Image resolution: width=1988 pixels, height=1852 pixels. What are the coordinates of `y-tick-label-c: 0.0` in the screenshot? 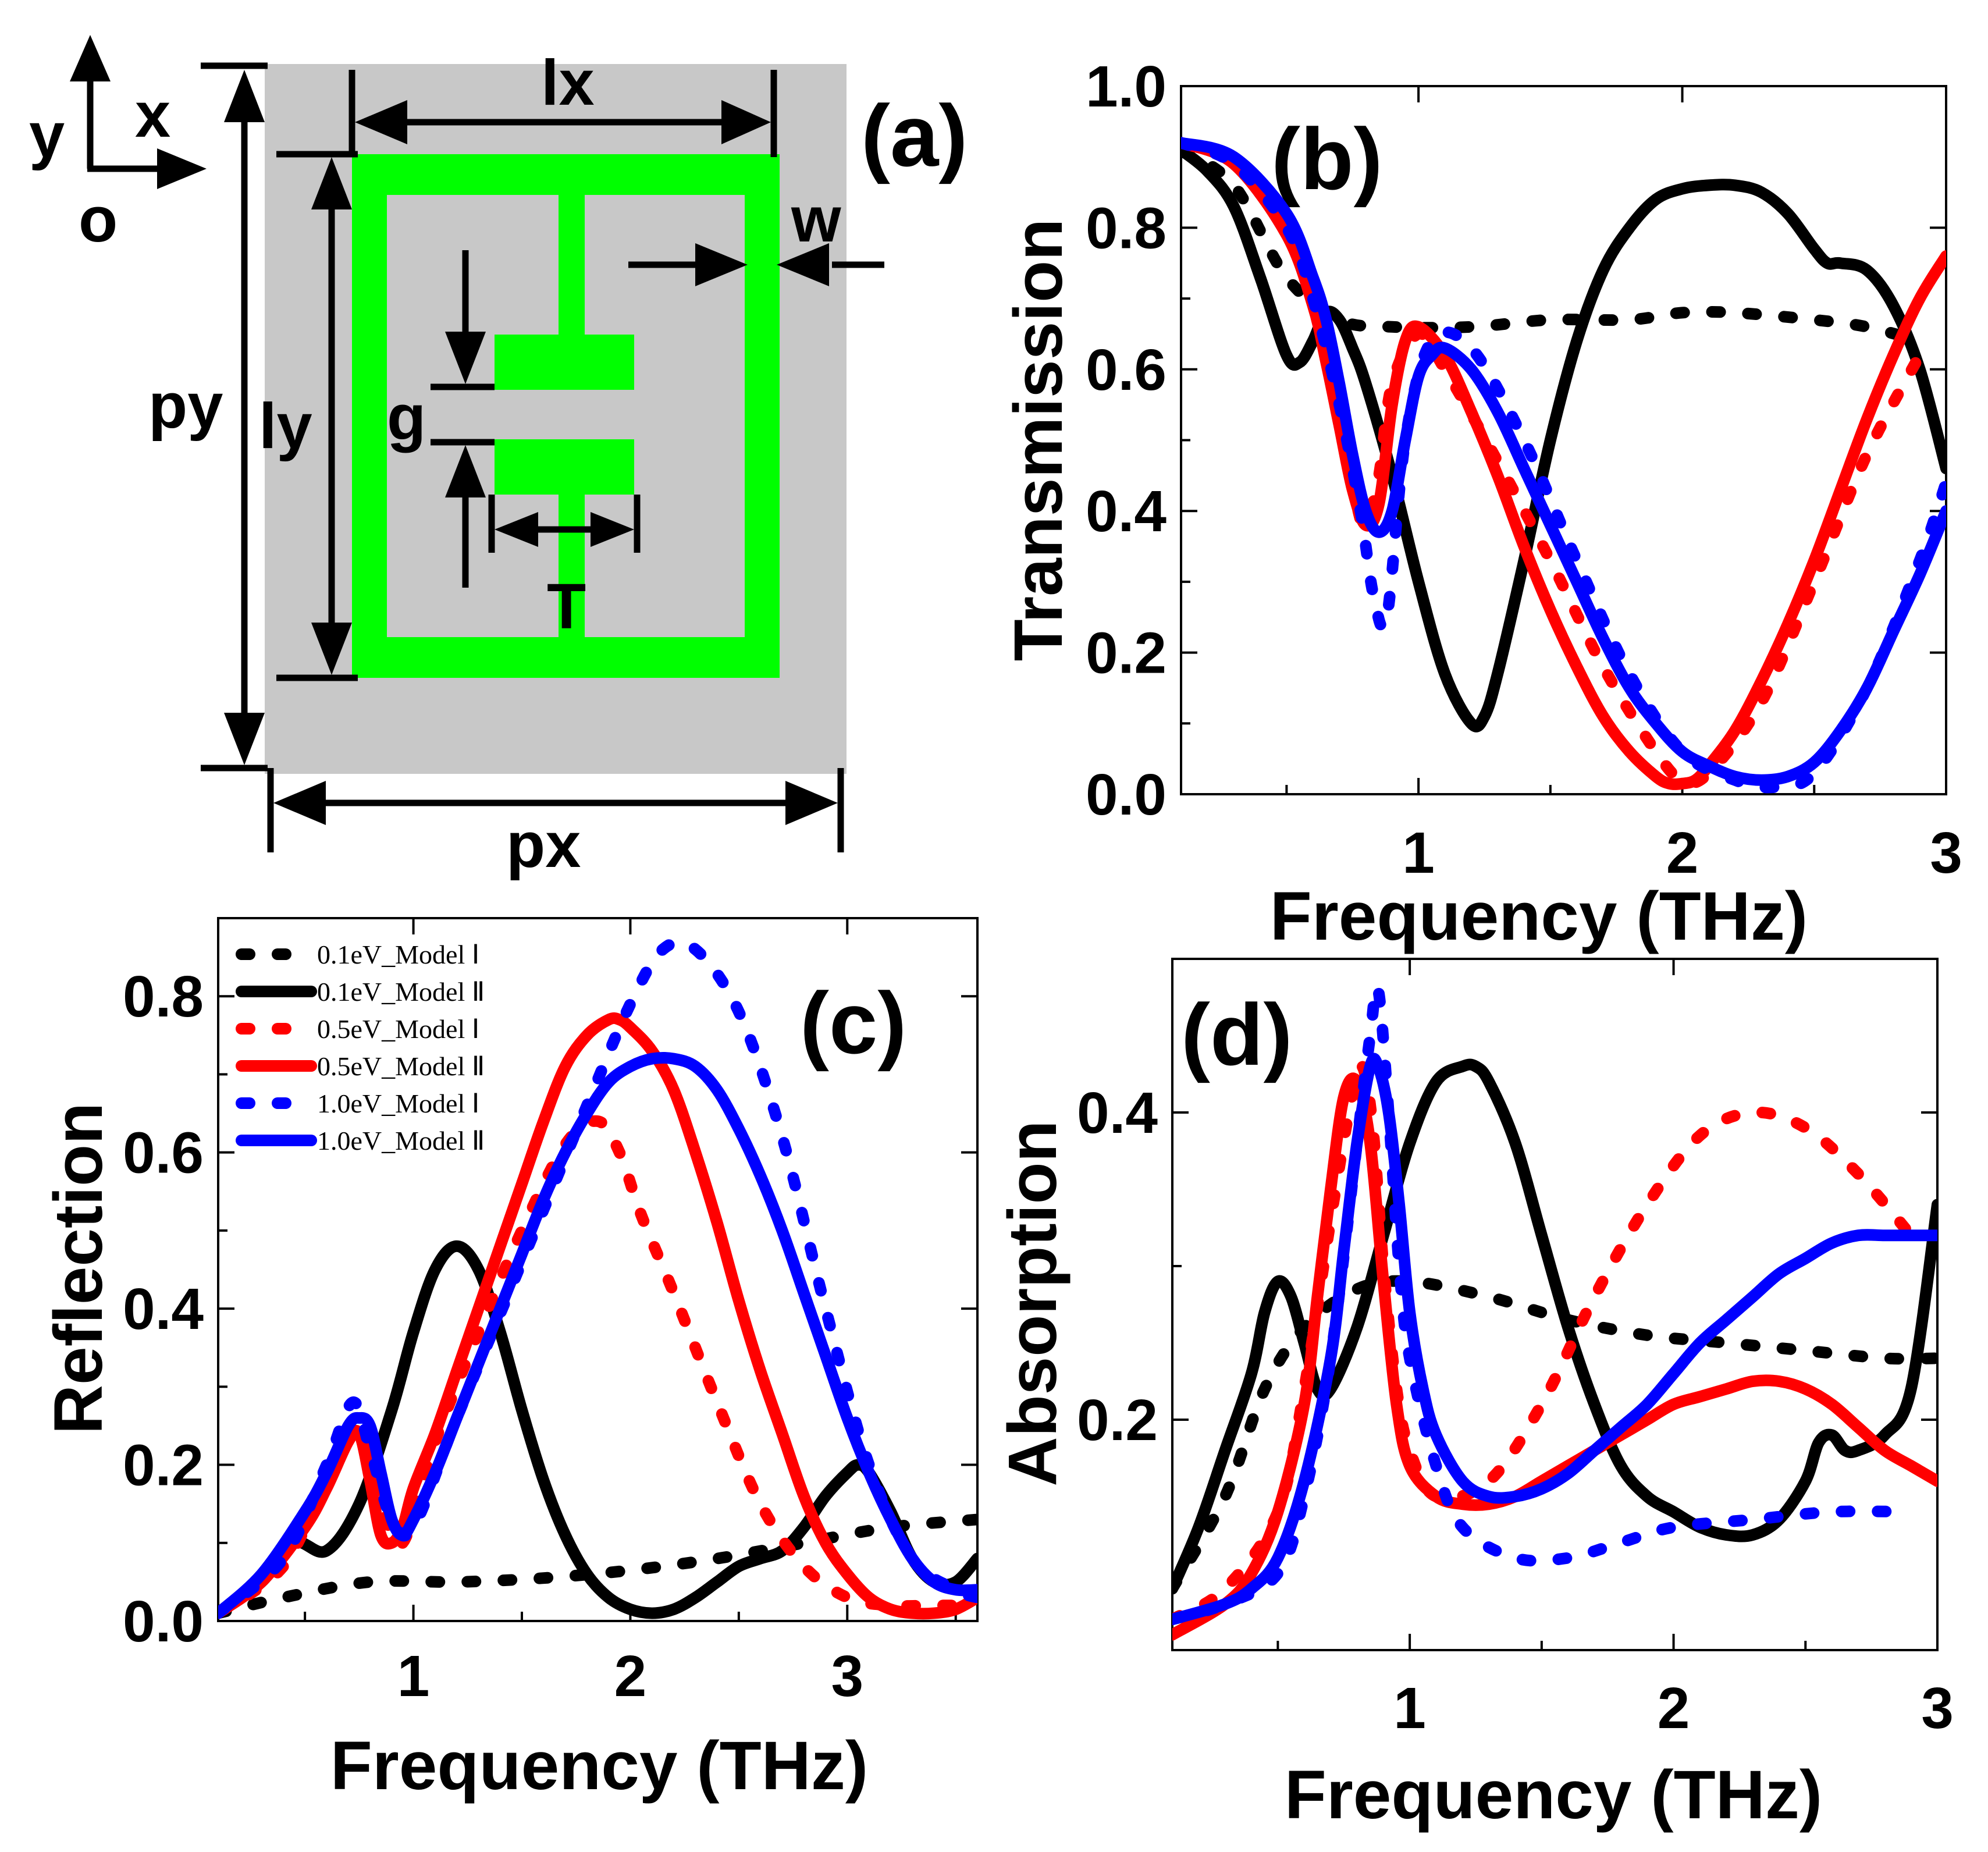 It's located at (164, 1621).